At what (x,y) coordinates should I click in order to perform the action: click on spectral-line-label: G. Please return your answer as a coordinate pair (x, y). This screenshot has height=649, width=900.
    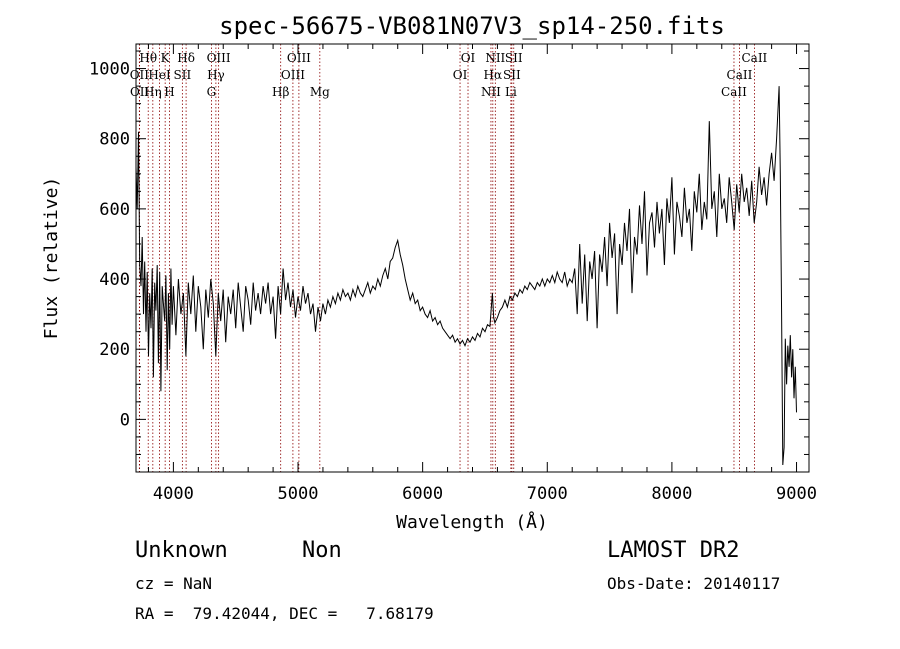
    Looking at the image, I should click on (212, 92).